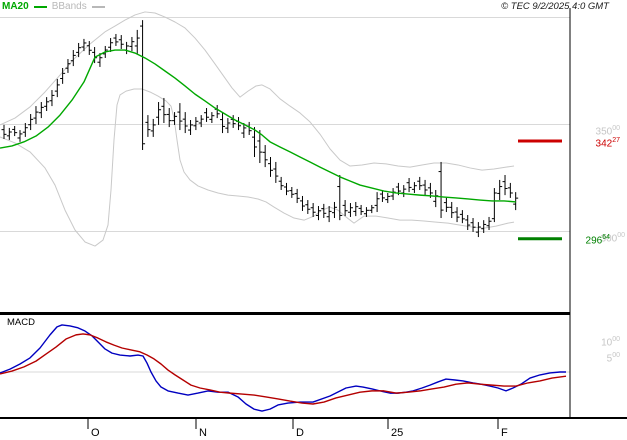  Describe the element at coordinates (15, 6) in the screenshot. I see `legend-ma20-label: MA20` at that location.